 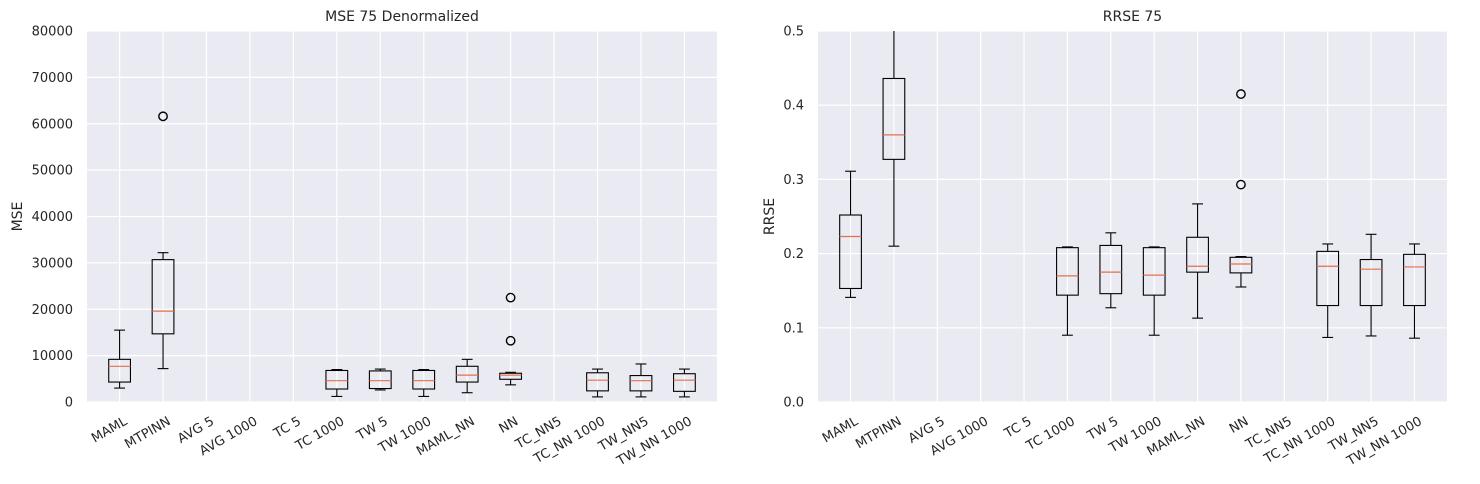 I want to click on rrse-box-maml, so click(x=850, y=234).